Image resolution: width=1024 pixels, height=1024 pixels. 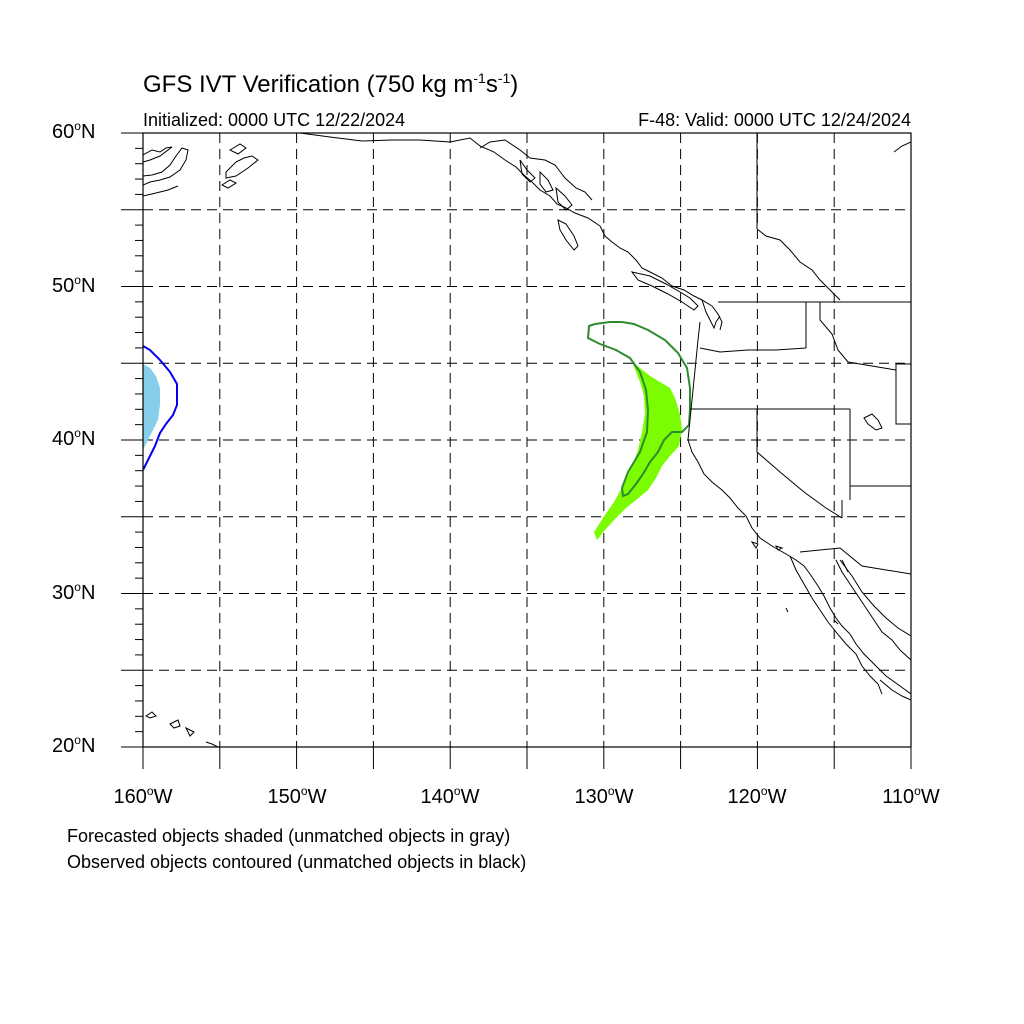 I want to click on forecast-object-coastal, so click(x=638, y=451).